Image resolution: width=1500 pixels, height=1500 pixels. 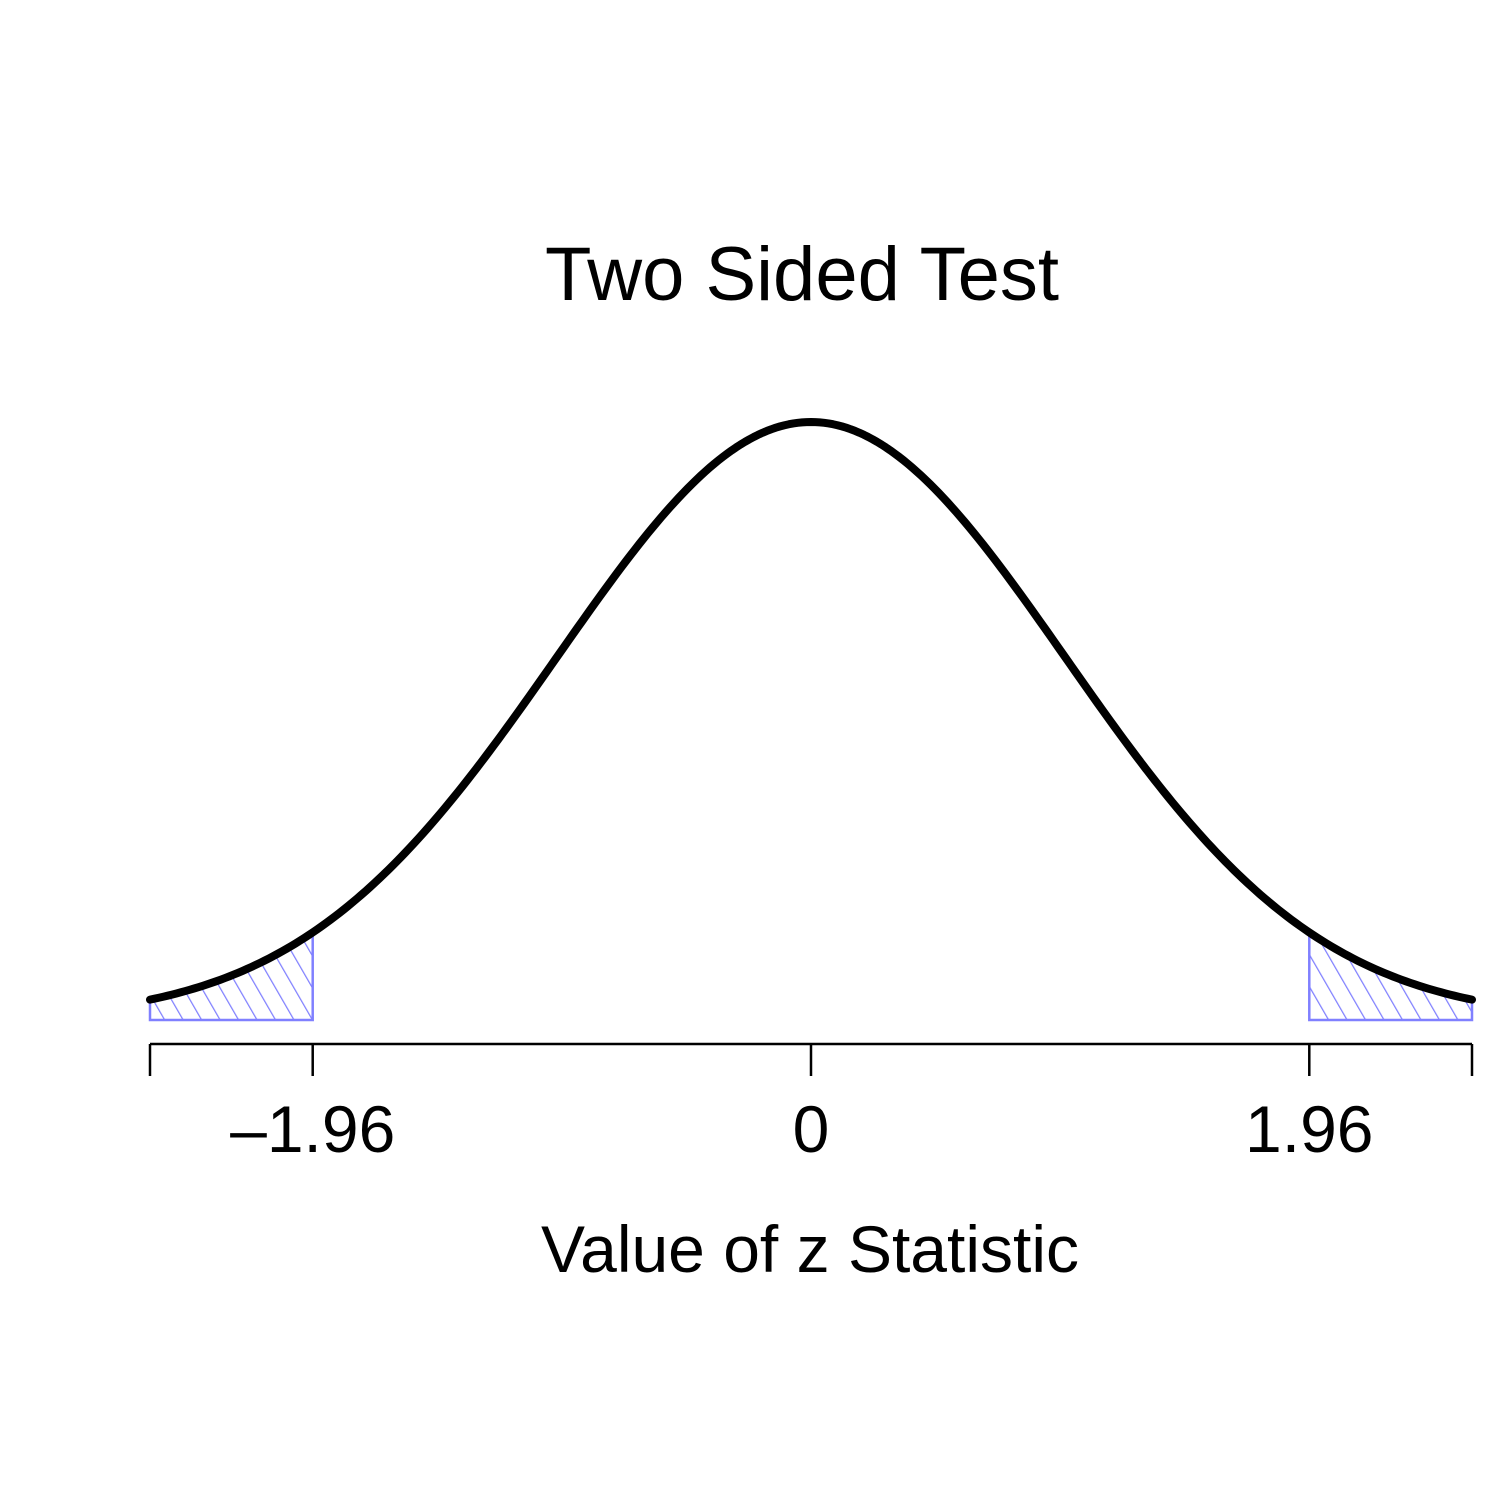 I want to click on chart-title: Two Sided Test, so click(x=802, y=274).